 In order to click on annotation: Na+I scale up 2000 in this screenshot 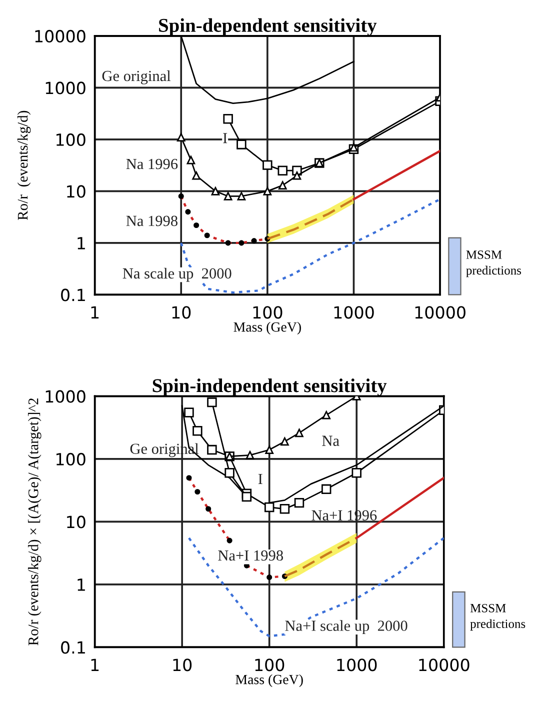, I will do `click(346, 627)`.